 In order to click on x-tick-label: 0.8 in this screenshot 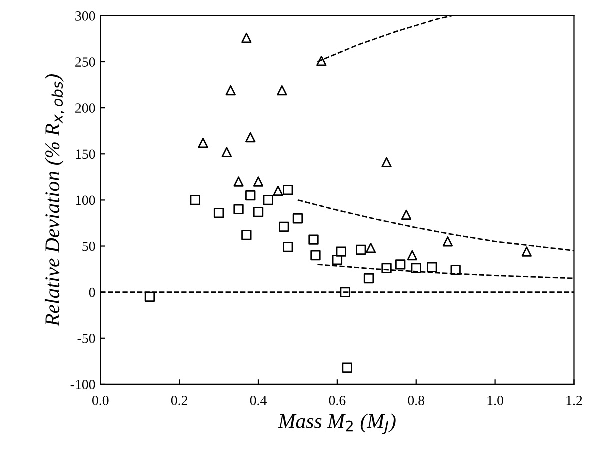, I will do `click(416, 401)`.